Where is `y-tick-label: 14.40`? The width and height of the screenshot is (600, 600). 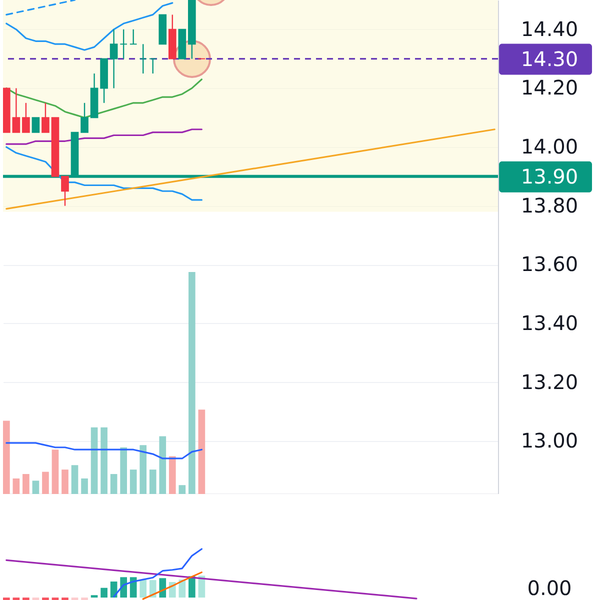
y-tick-label: 14.40 is located at coordinates (549, 28).